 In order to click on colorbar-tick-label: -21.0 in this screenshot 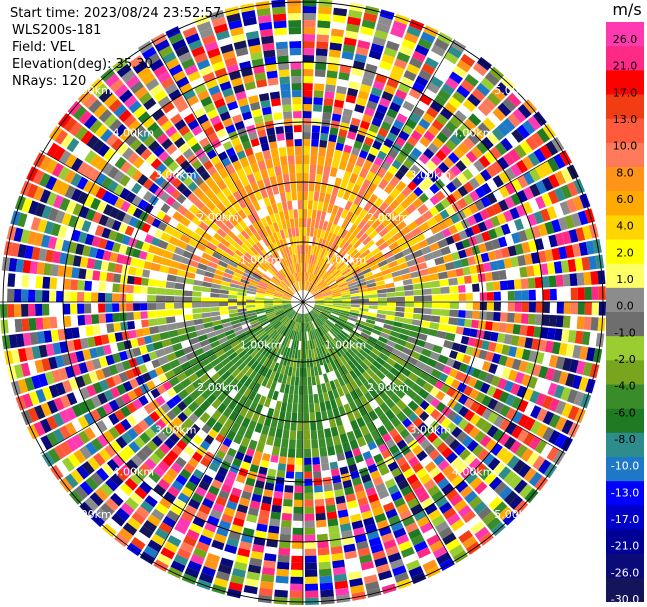, I will do `click(625, 546)`.